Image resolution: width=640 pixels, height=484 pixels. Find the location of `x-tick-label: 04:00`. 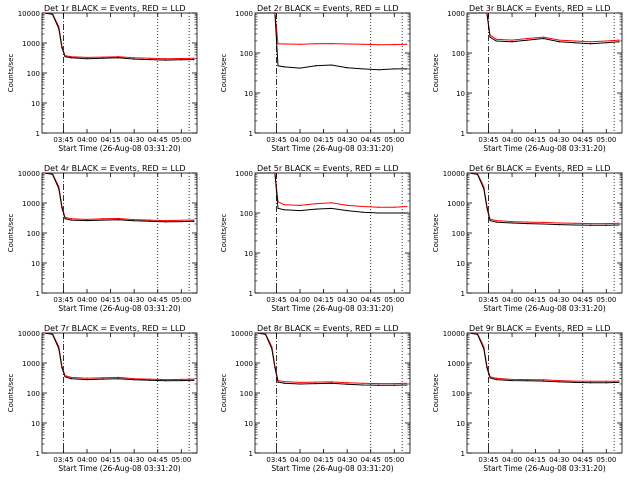

x-tick-label: 04:00 is located at coordinates (300, 300).